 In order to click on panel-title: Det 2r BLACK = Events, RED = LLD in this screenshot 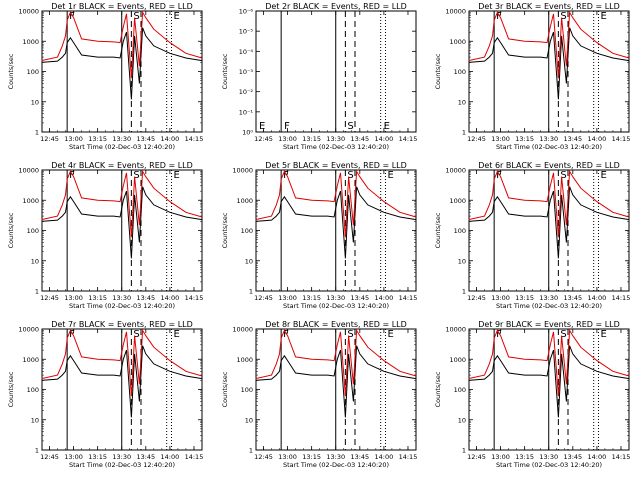, I will do `click(336, 6)`.